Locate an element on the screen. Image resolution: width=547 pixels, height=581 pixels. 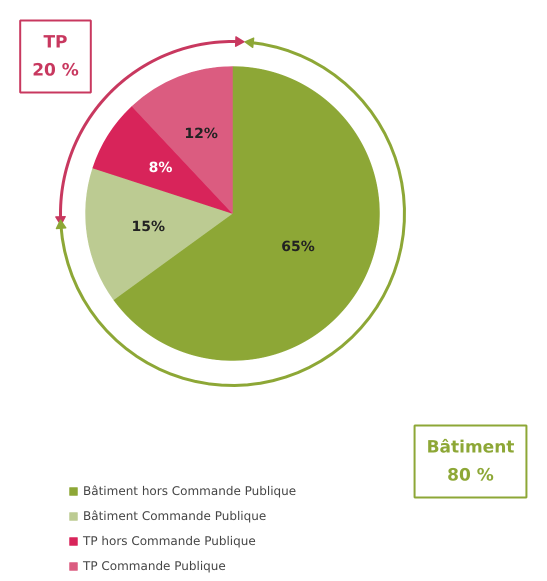
data-label: 15% is located at coordinates (149, 226).